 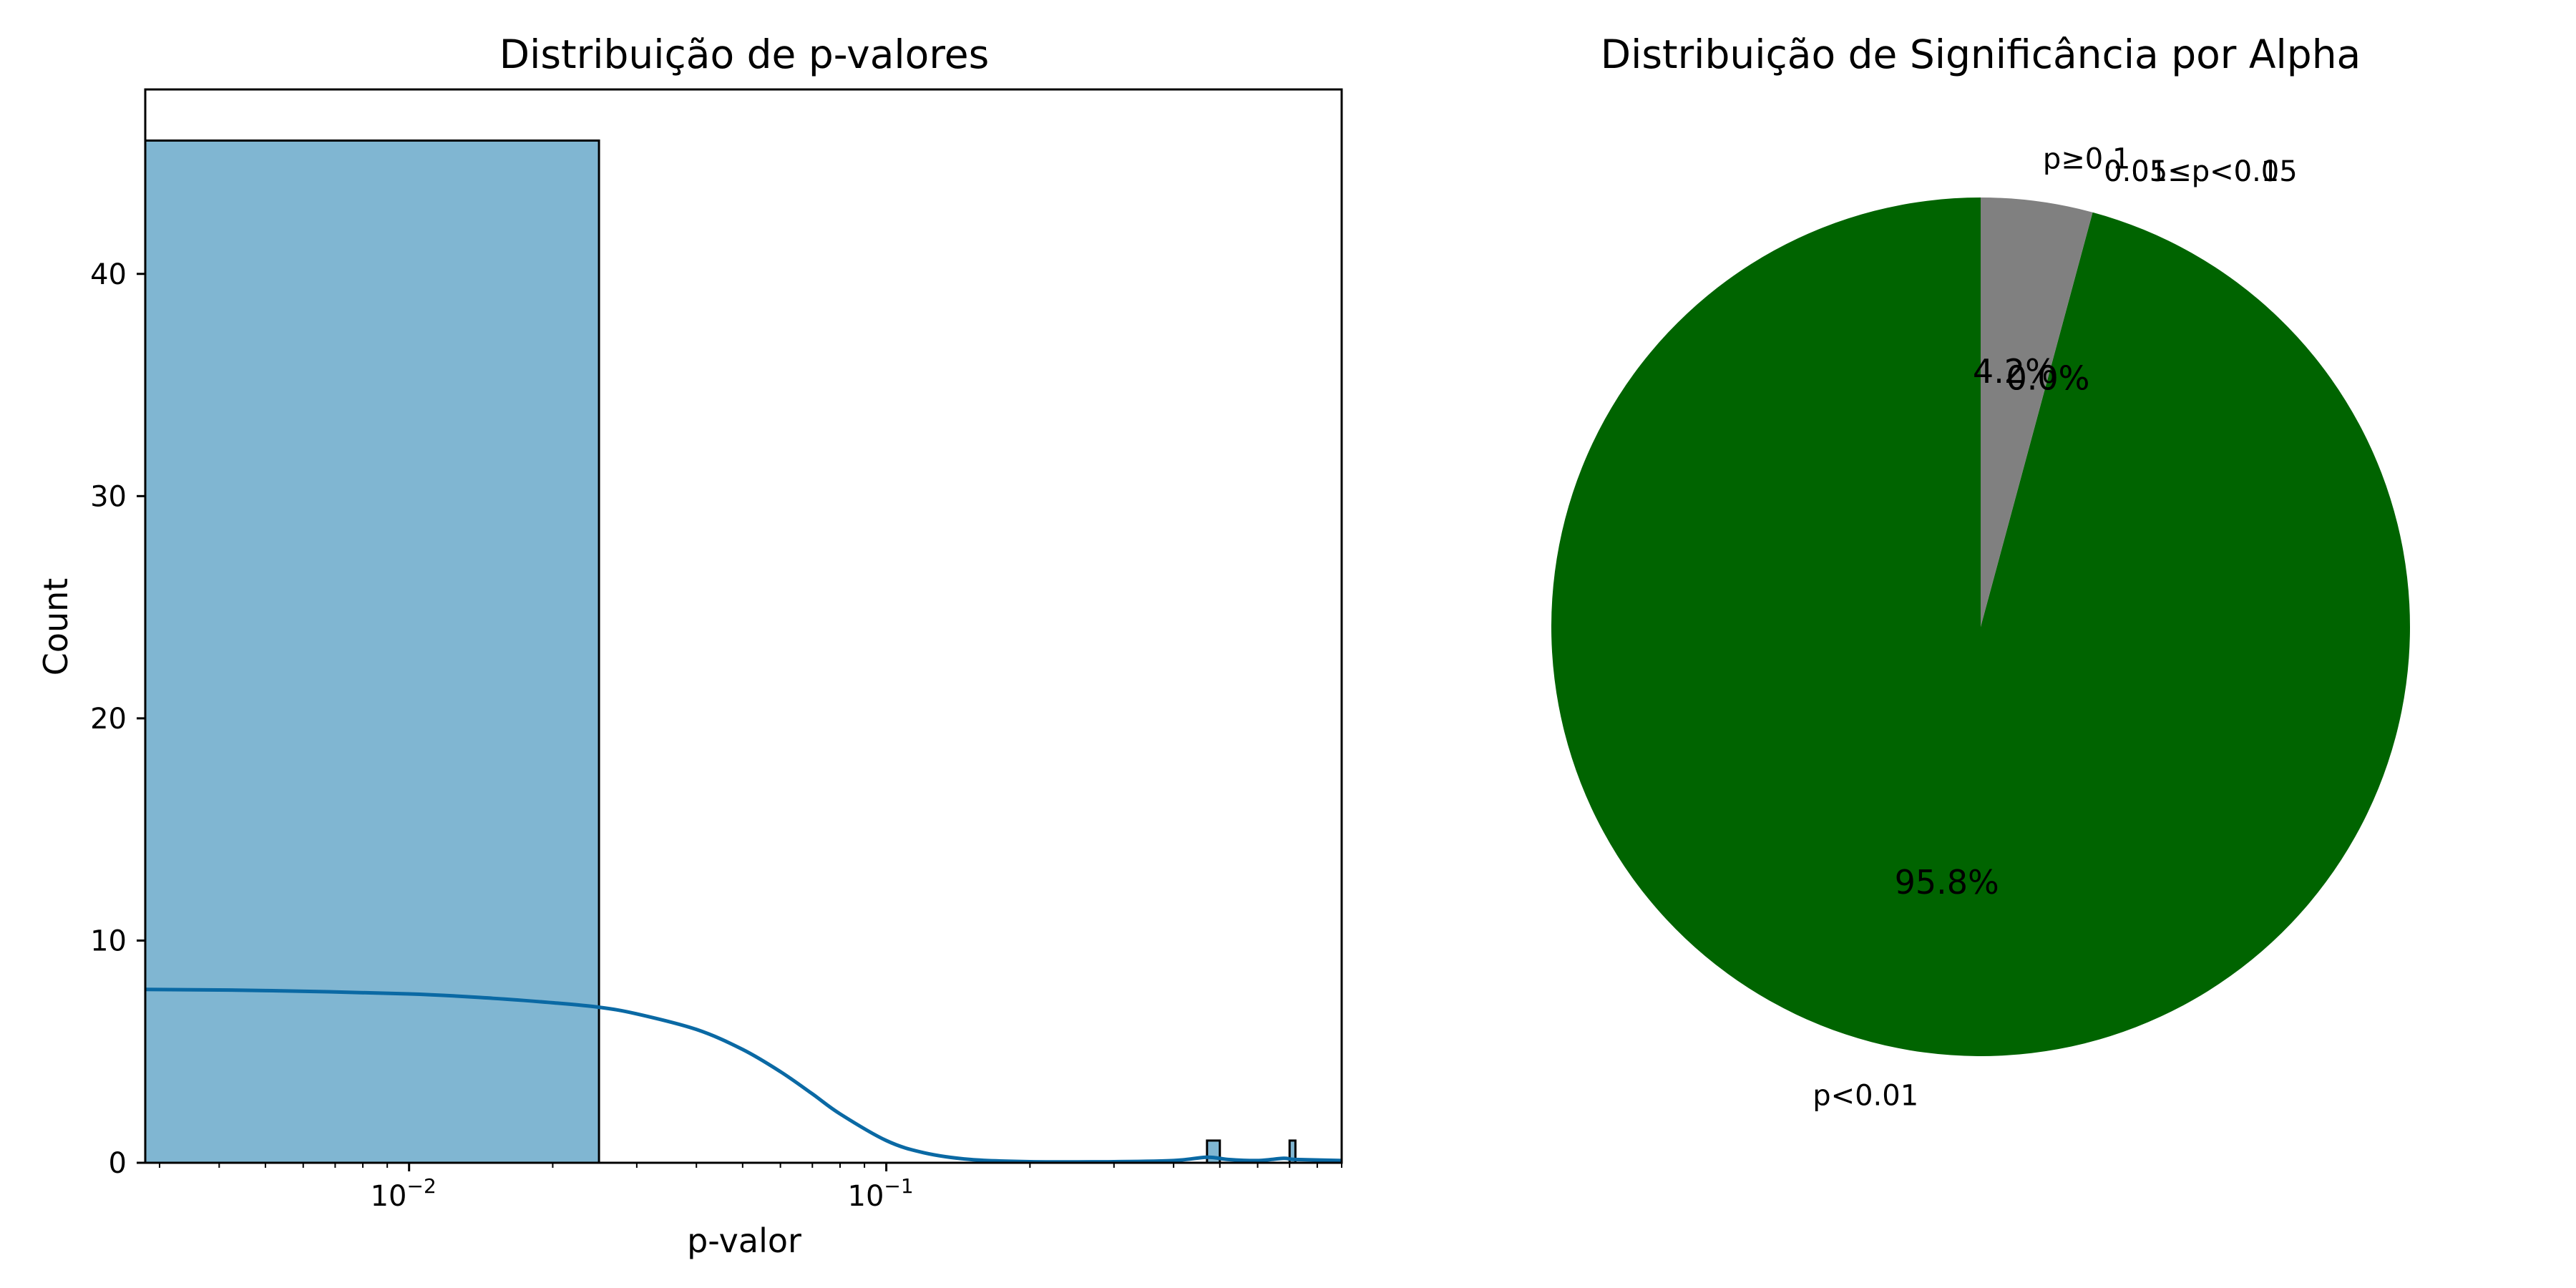 I want to click on x-axis-ticks: 10⁻² 10⁻¹, so click(x=750, y=1188).